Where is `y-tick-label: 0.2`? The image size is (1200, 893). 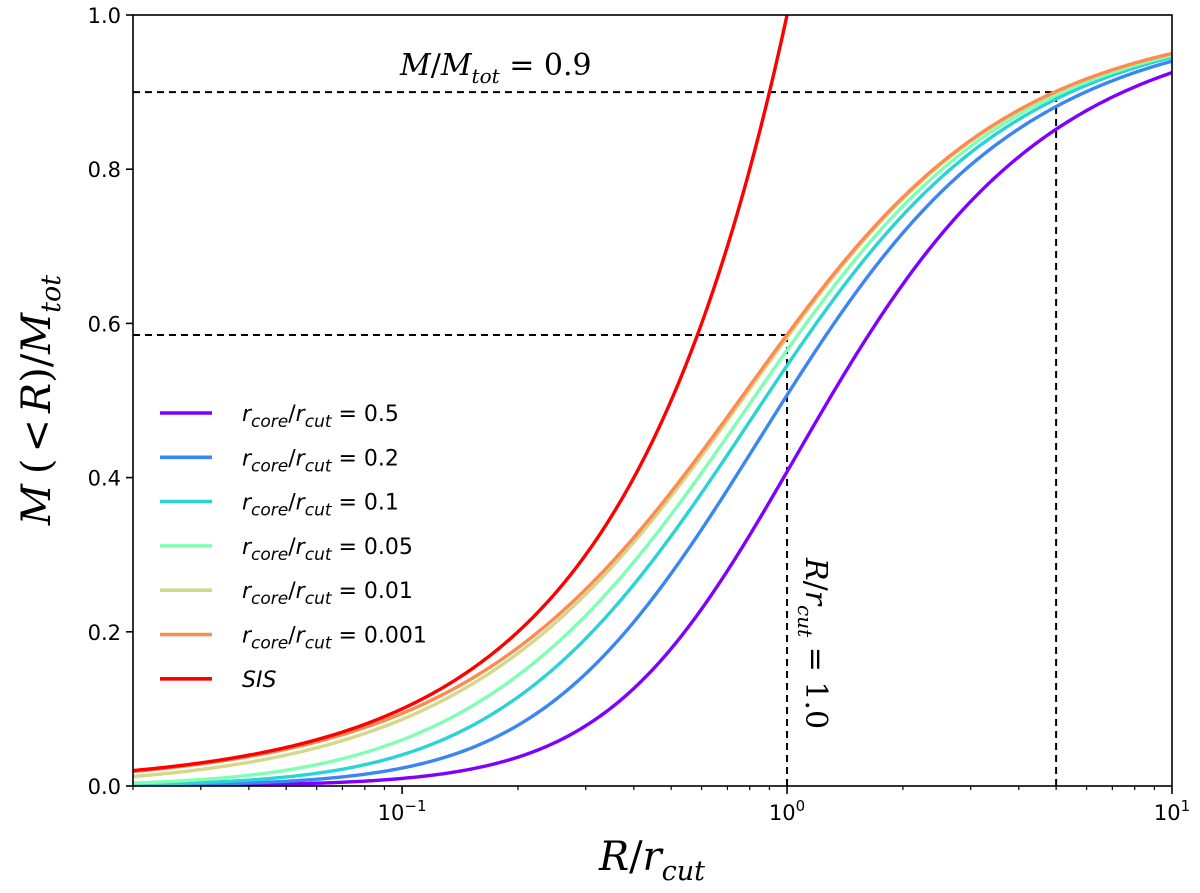 y-tick-label: 0.2 is located at coordinates (104, 633).